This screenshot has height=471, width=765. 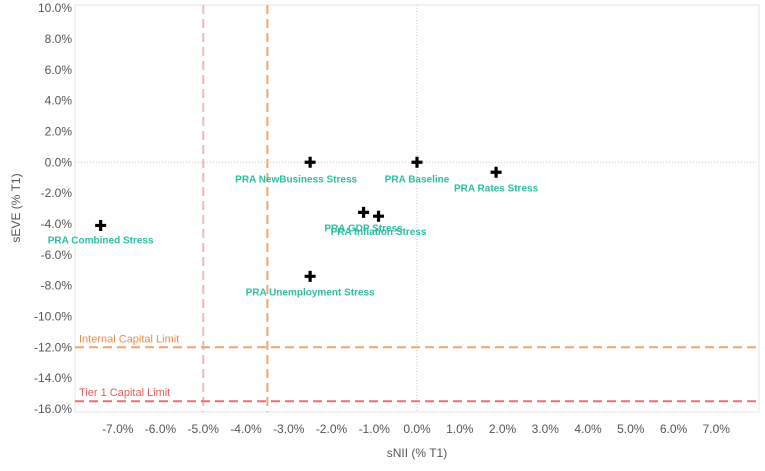 What do you see at coordinates (674, 429) in the screenshot?
I see `x-tick-label: 6.0%` at bounding box center [674, 429].